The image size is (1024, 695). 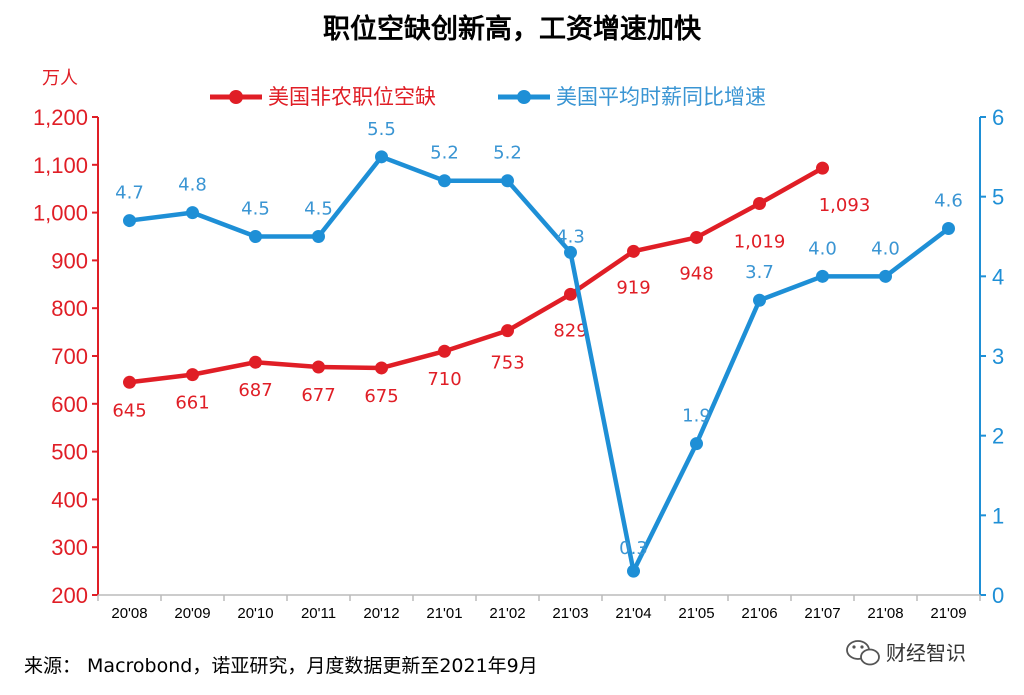 I want to click on x-tick-label: 21'01, so click(x=444, y=613).